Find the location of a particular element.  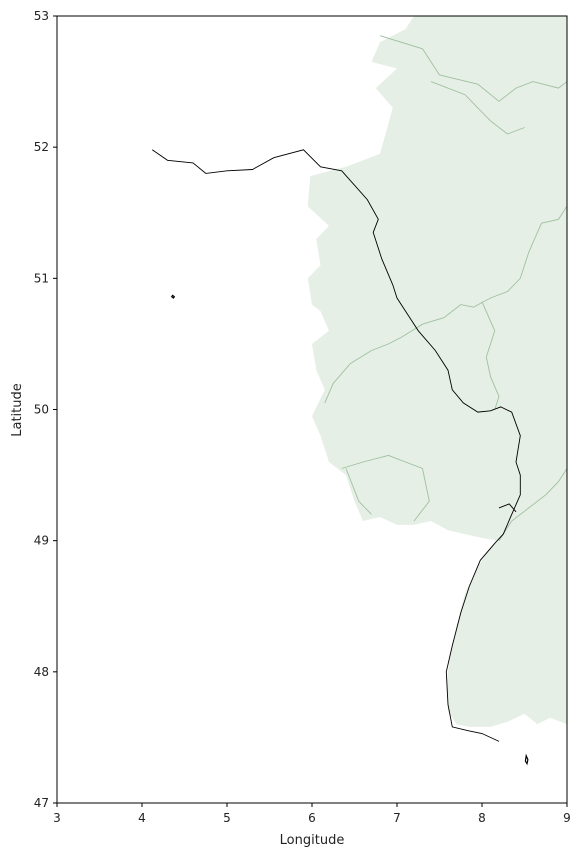

x-tick-label: 4 is located at coordinates (142, 818).